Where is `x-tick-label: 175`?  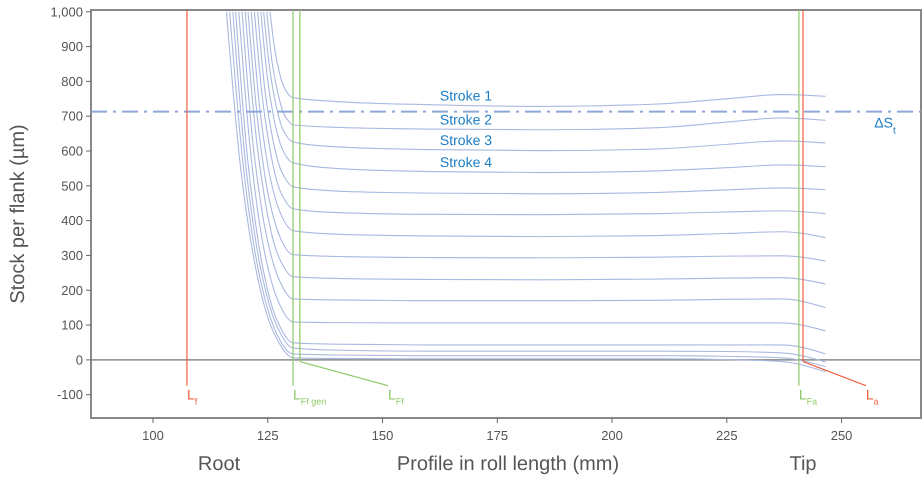
x-tick-label: 175 is located at coordinates (497, 435).